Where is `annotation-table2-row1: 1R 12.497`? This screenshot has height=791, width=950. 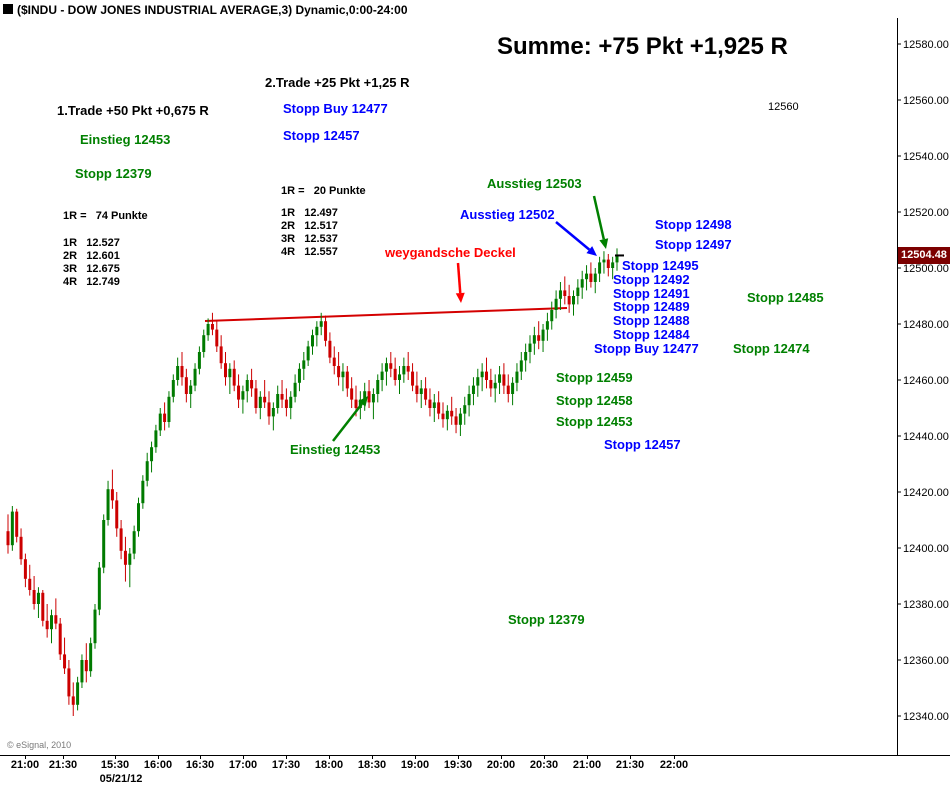
annotation-table2-row1: 1R 12.497 is located at coordinates (309, 213).